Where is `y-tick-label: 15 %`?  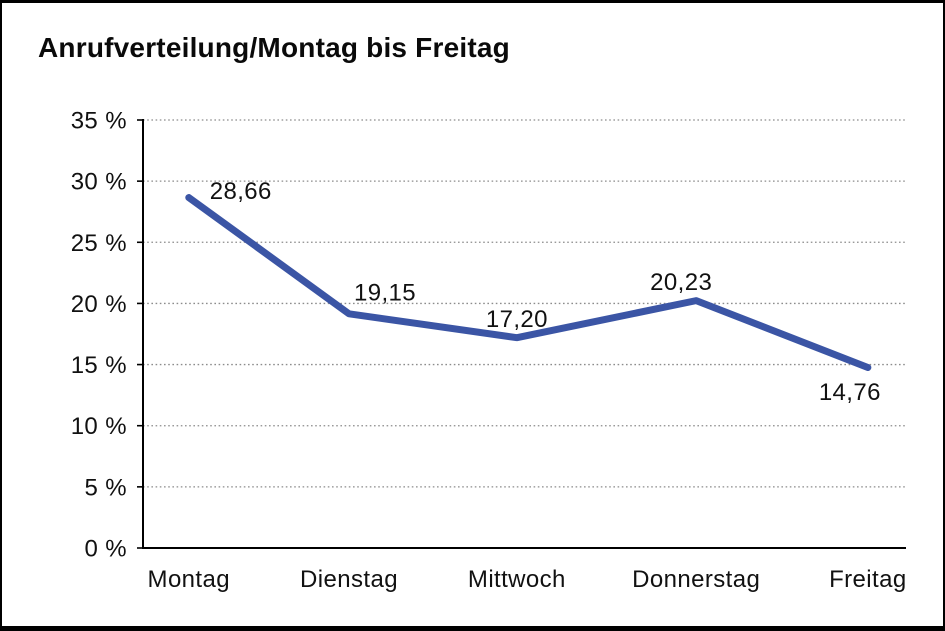
y-tick-label: 15 % is located at coordinates (99, 365).